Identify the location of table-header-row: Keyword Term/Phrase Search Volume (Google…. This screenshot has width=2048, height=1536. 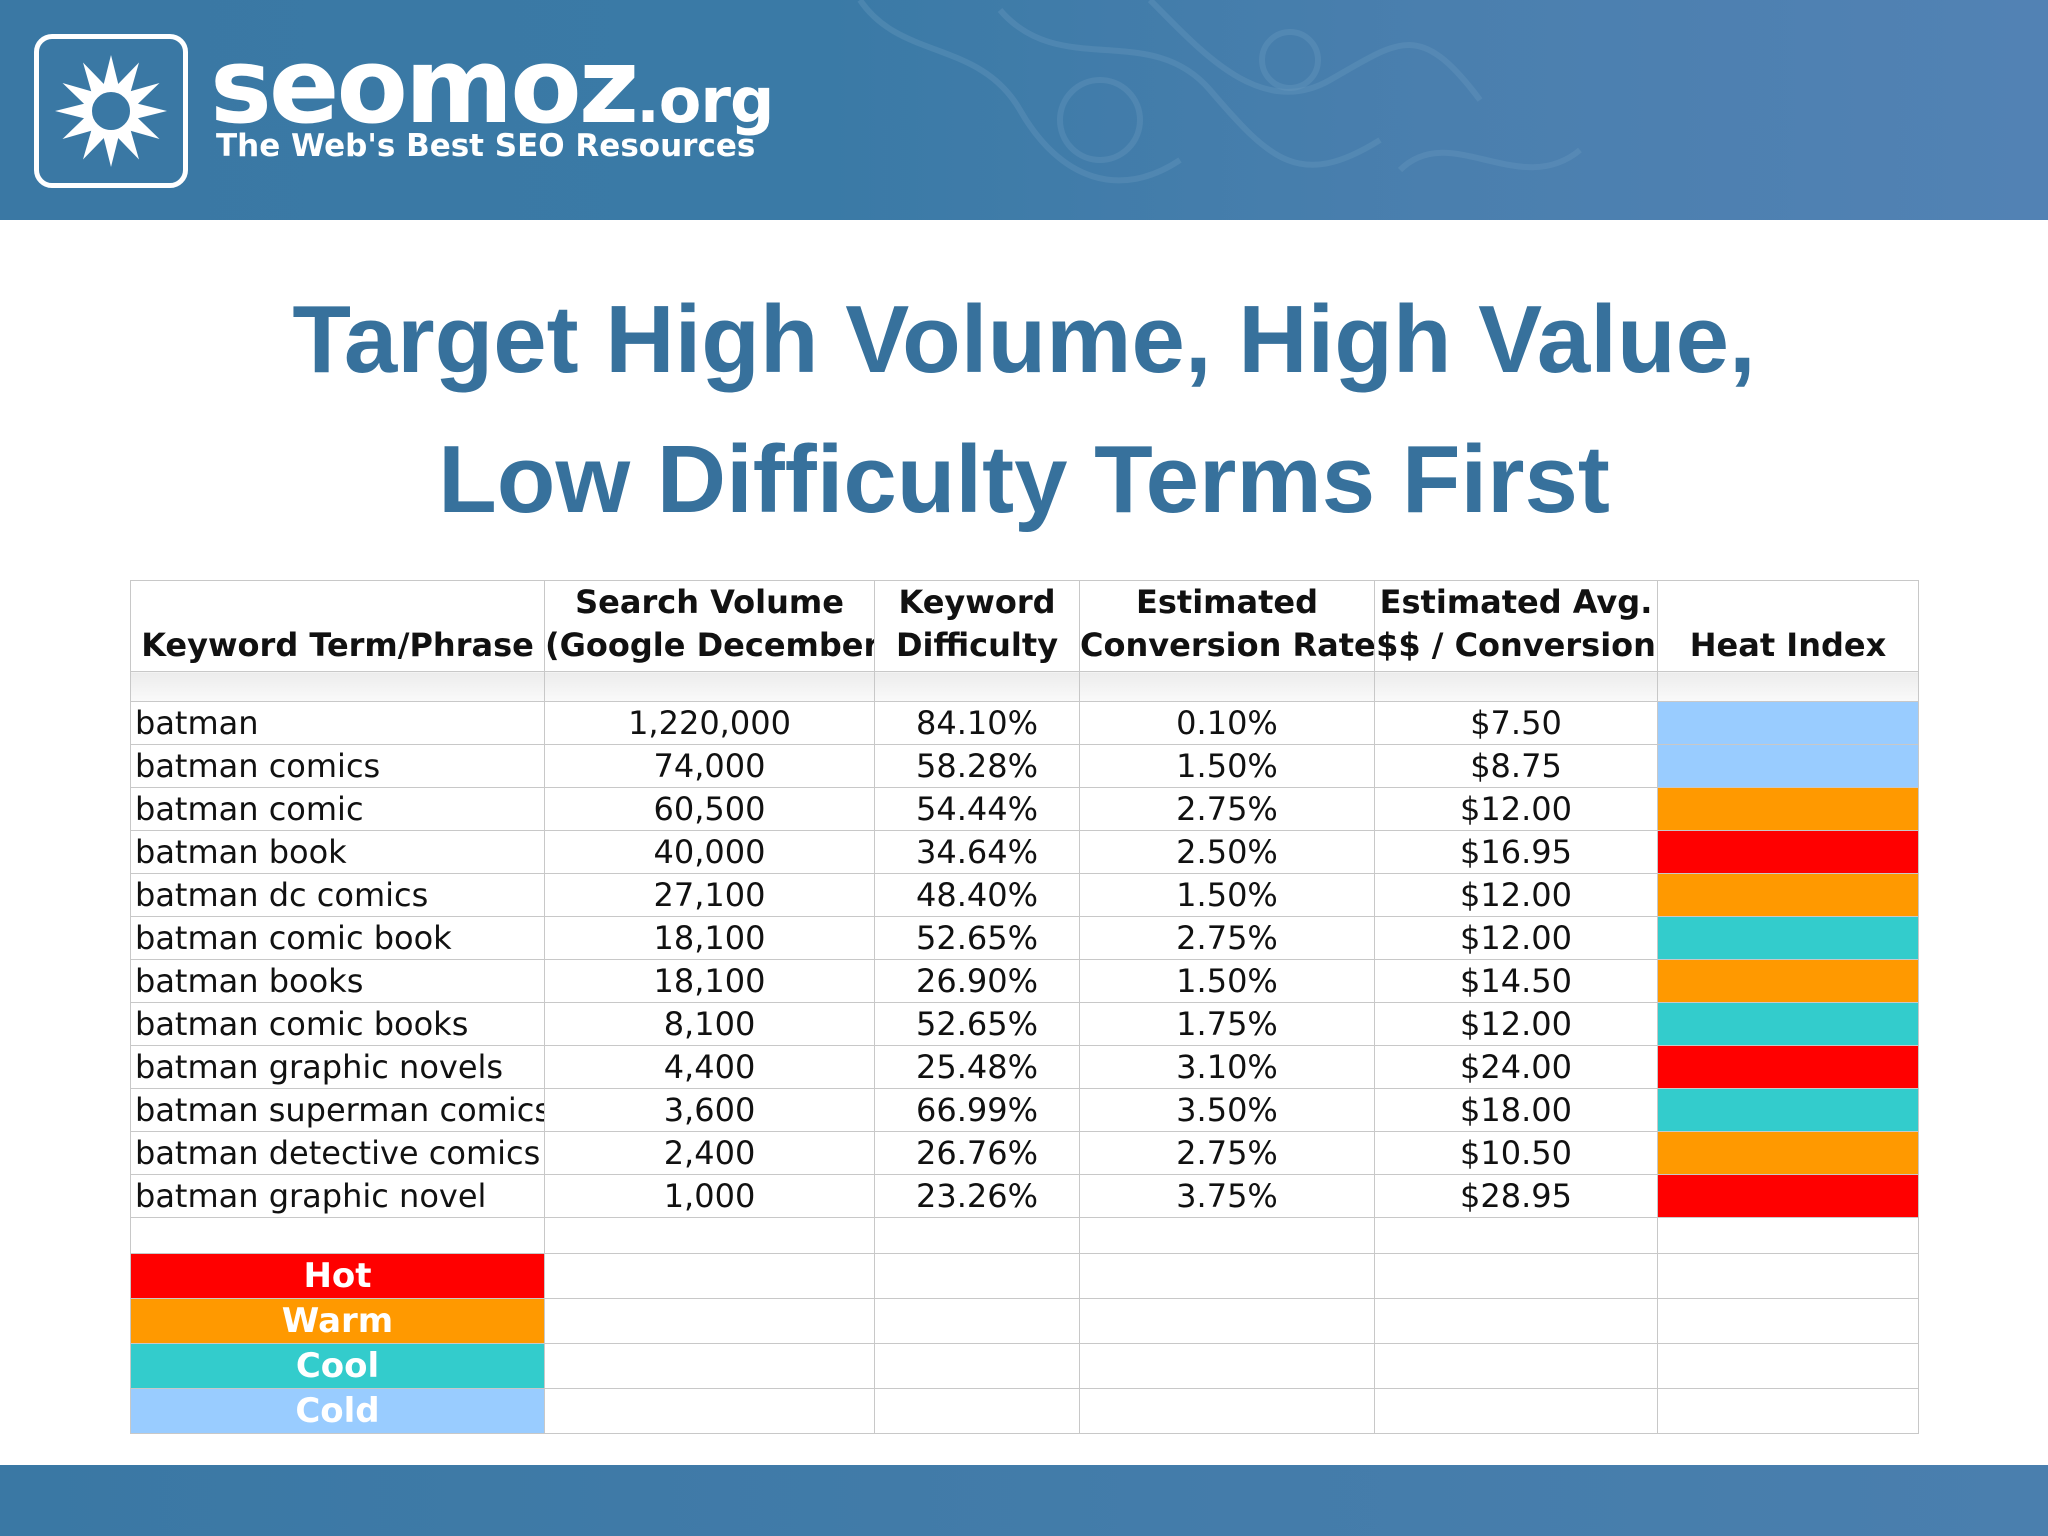
(1024, 626).